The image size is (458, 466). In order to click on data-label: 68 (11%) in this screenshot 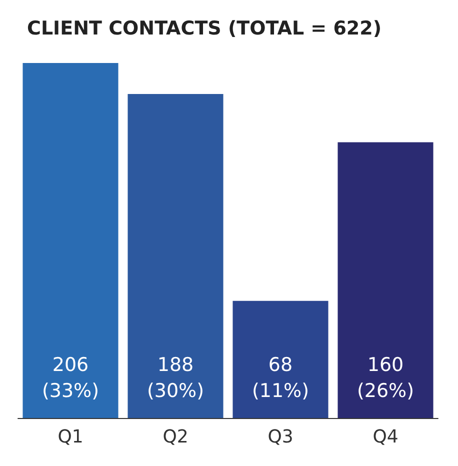, I will do `click(281, 378)`.